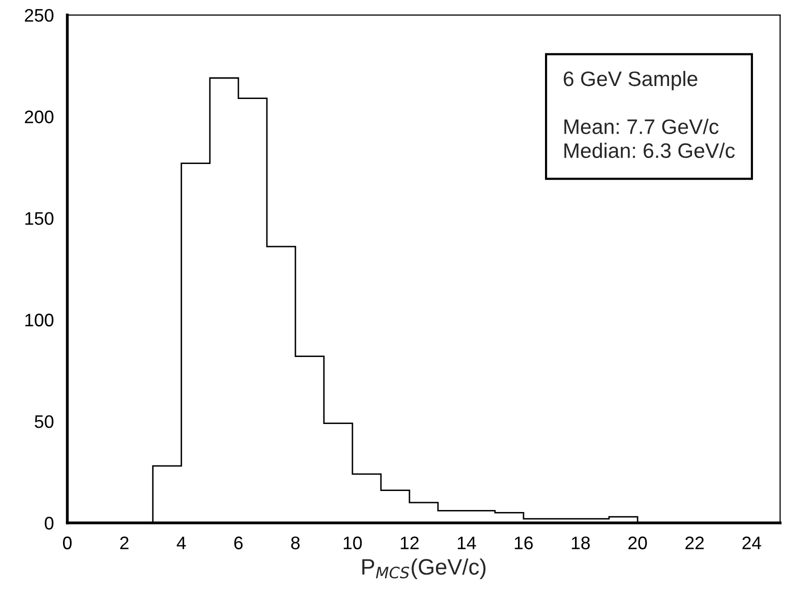  I want to click on y-tick-label: 150, so click(39, 218).